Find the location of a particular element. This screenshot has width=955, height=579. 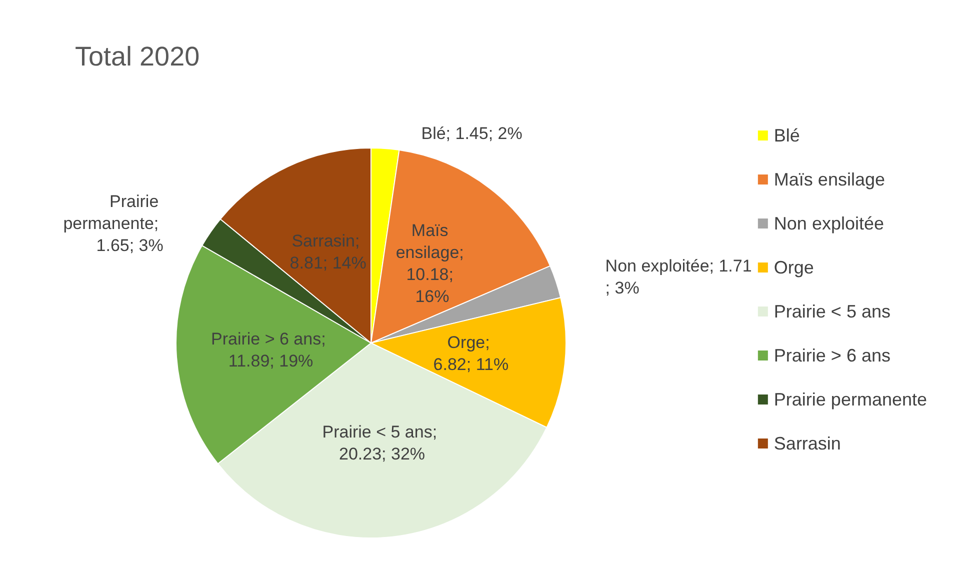

data-label: Orge; 6.82; 11% is located at coordinates (471, 353).